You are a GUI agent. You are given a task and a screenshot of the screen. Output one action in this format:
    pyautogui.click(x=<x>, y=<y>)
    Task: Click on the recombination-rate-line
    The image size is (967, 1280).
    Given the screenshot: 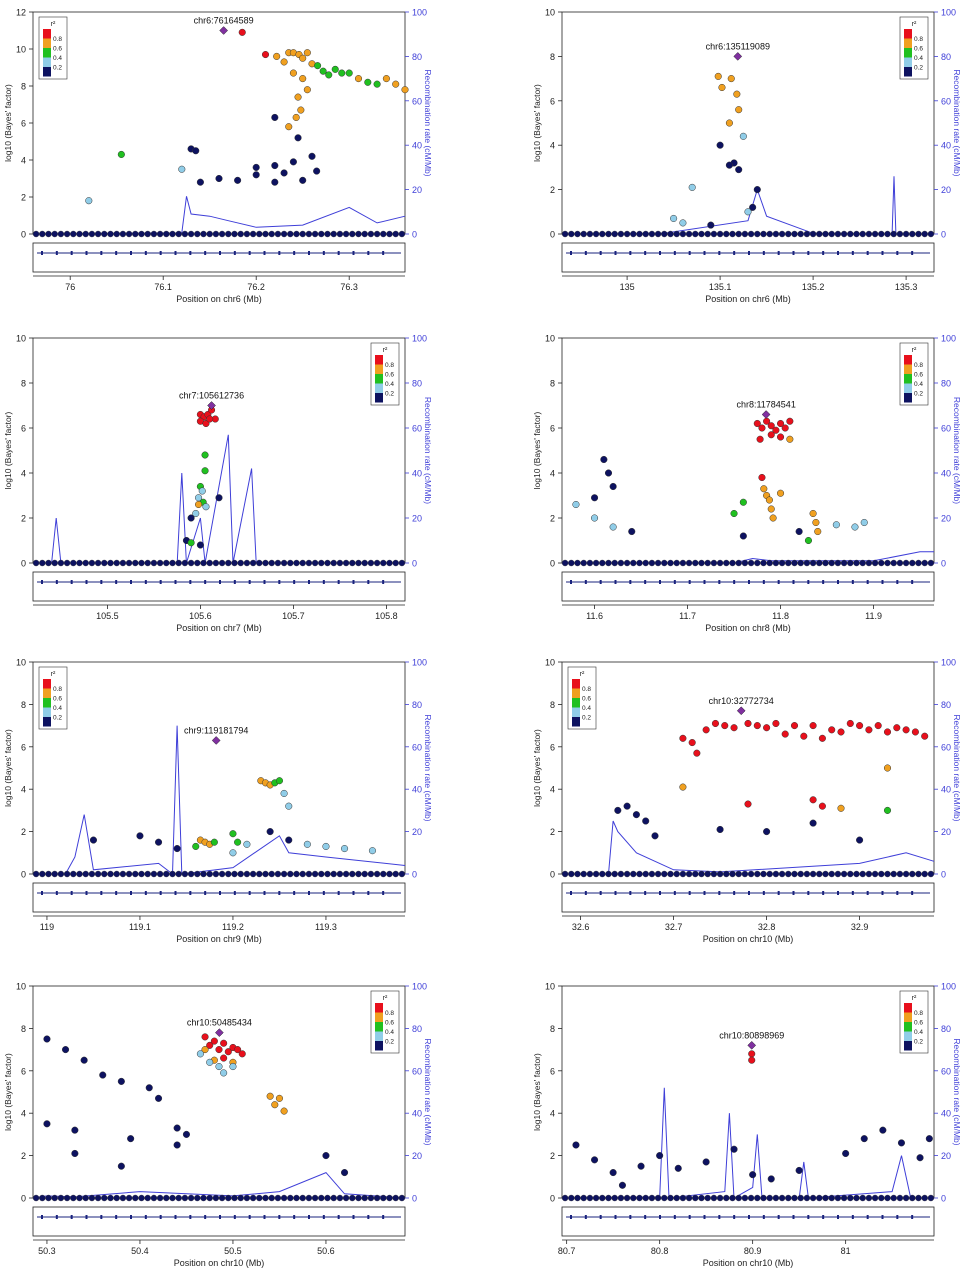 What is the action you would take?
    pyautogui.click(x=219, y=215)
    